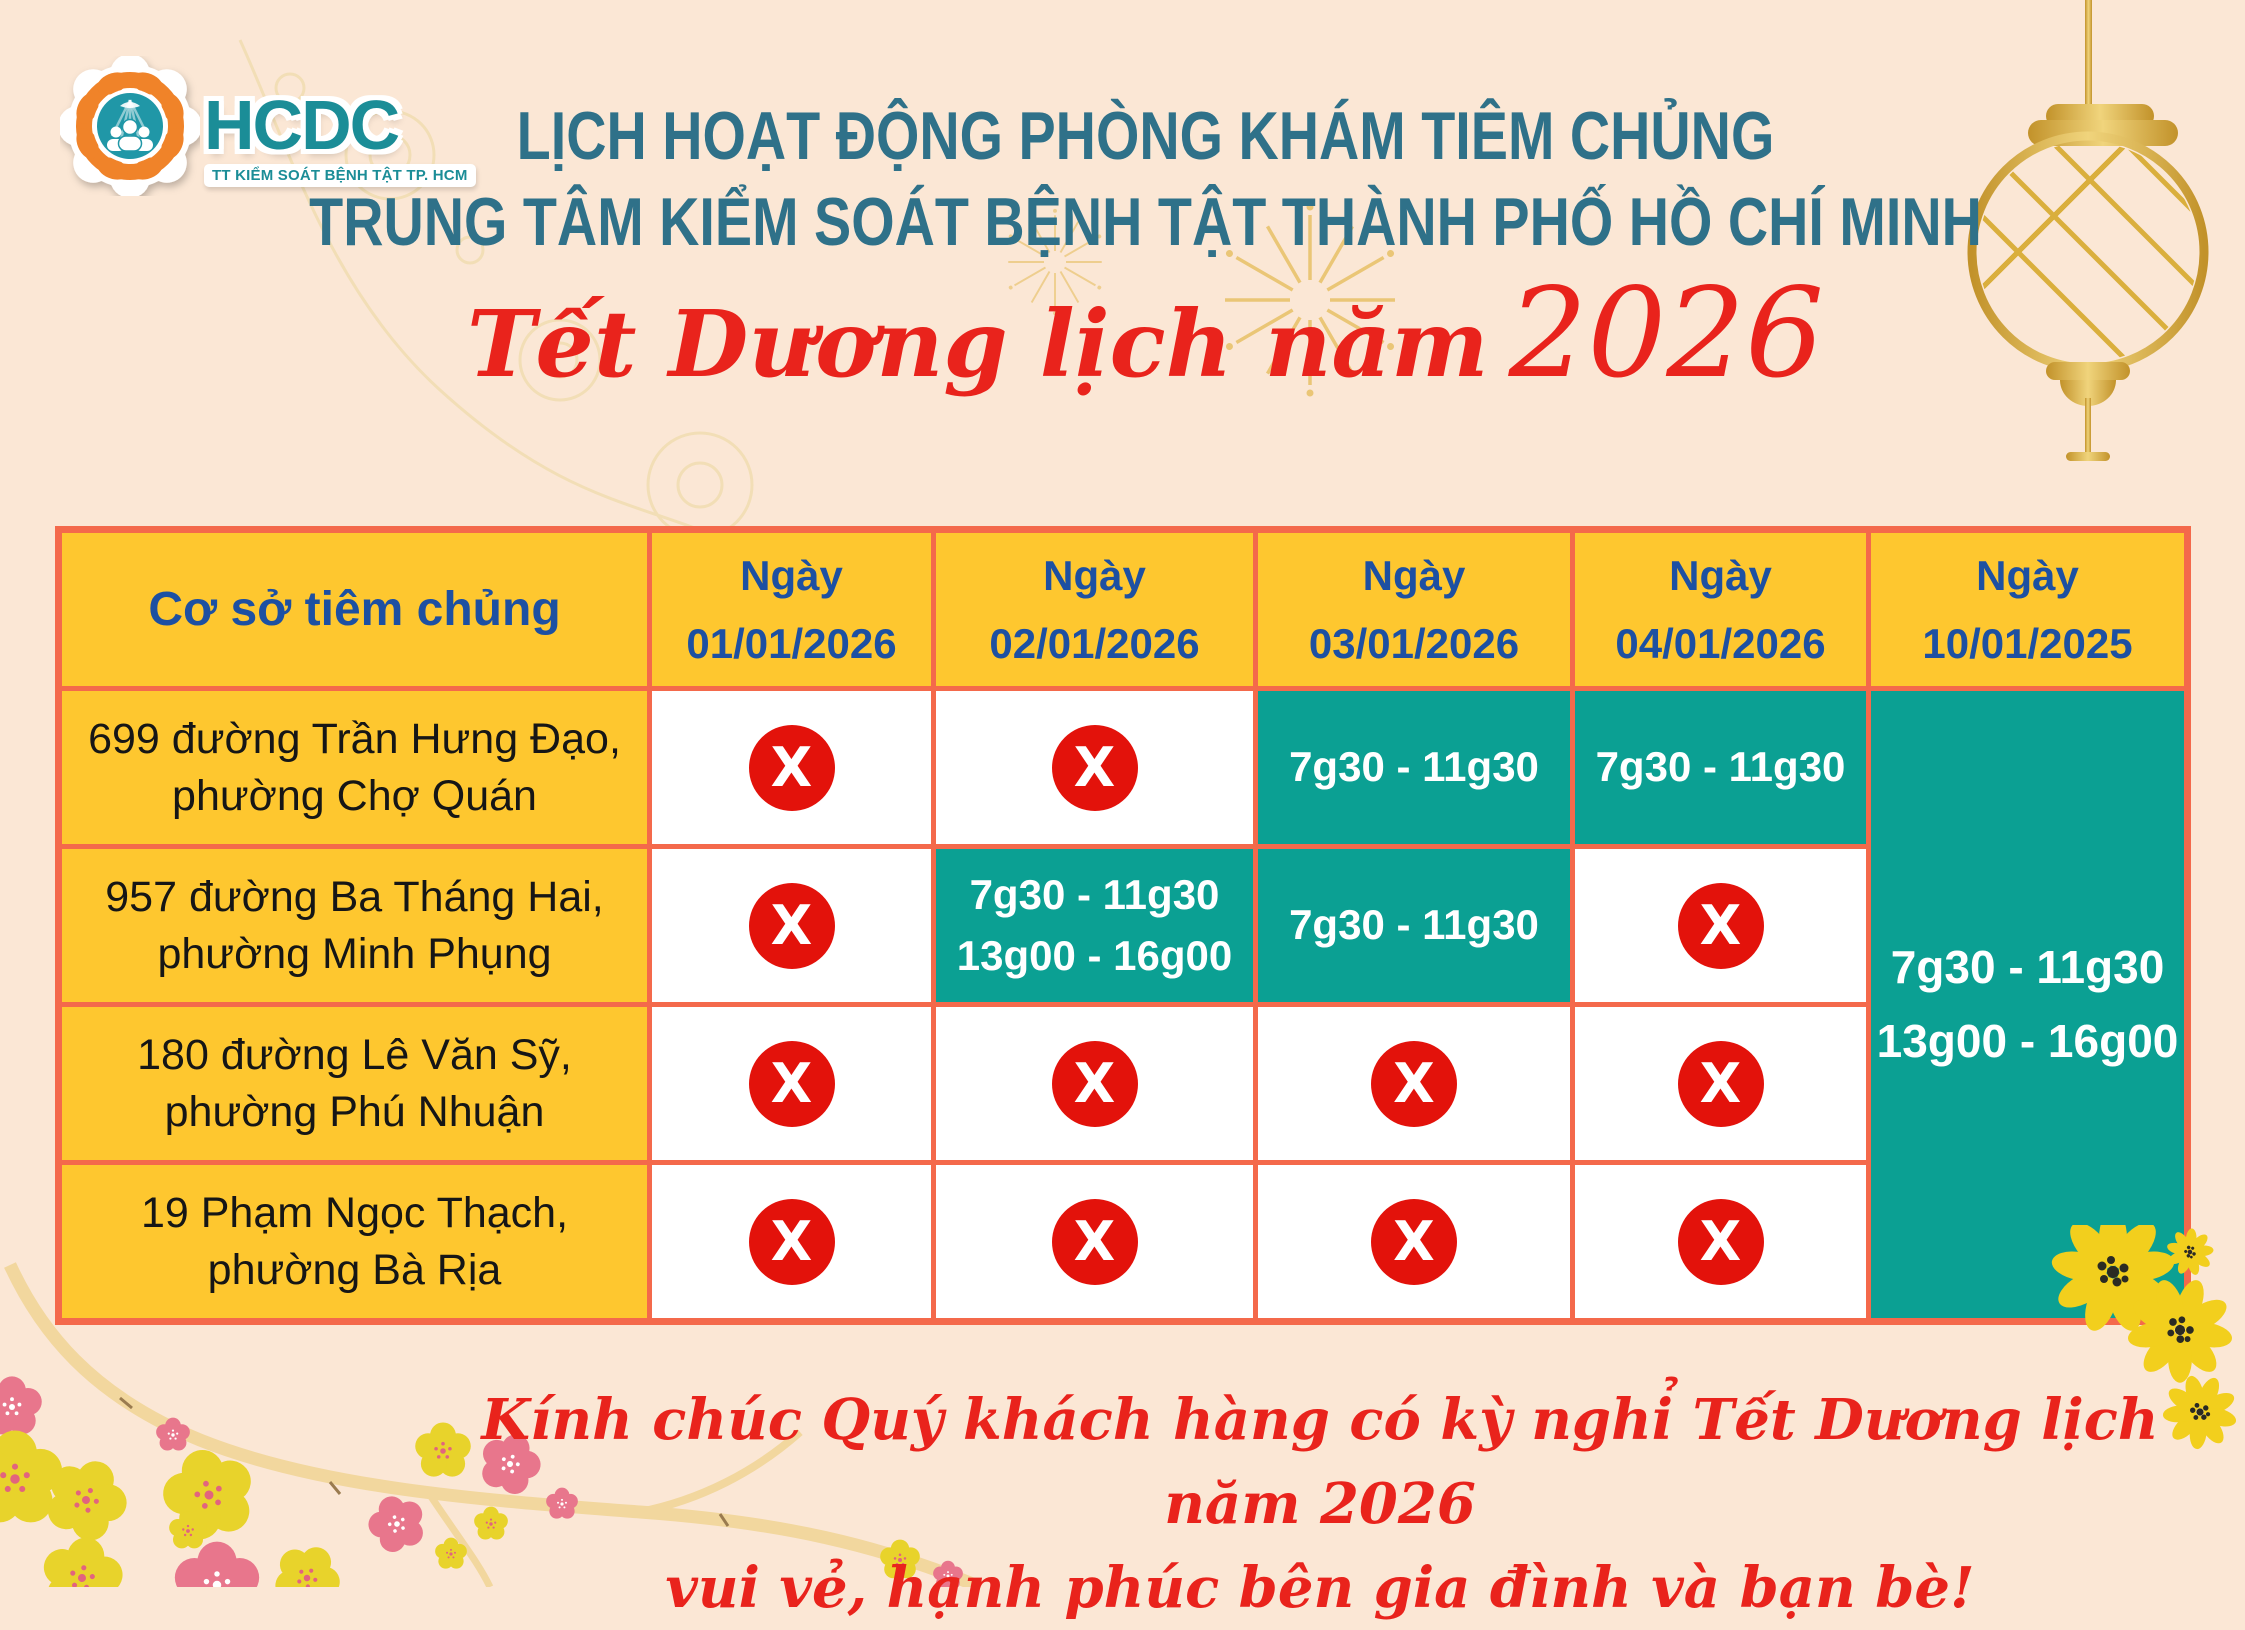  I want to click on hcdc-logo: HCDC TT KIỂM SOÁT BỆNH TẬT TP. HCM, so click(268, 126).